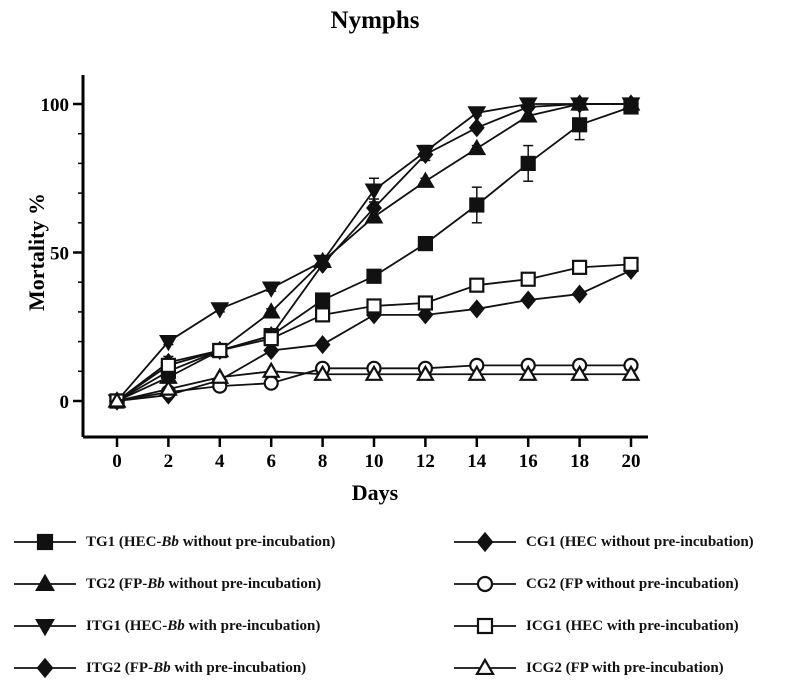 This screenshot has width=787, height=696. I want to click on legend-swatch-tg2, so click(45, 582).